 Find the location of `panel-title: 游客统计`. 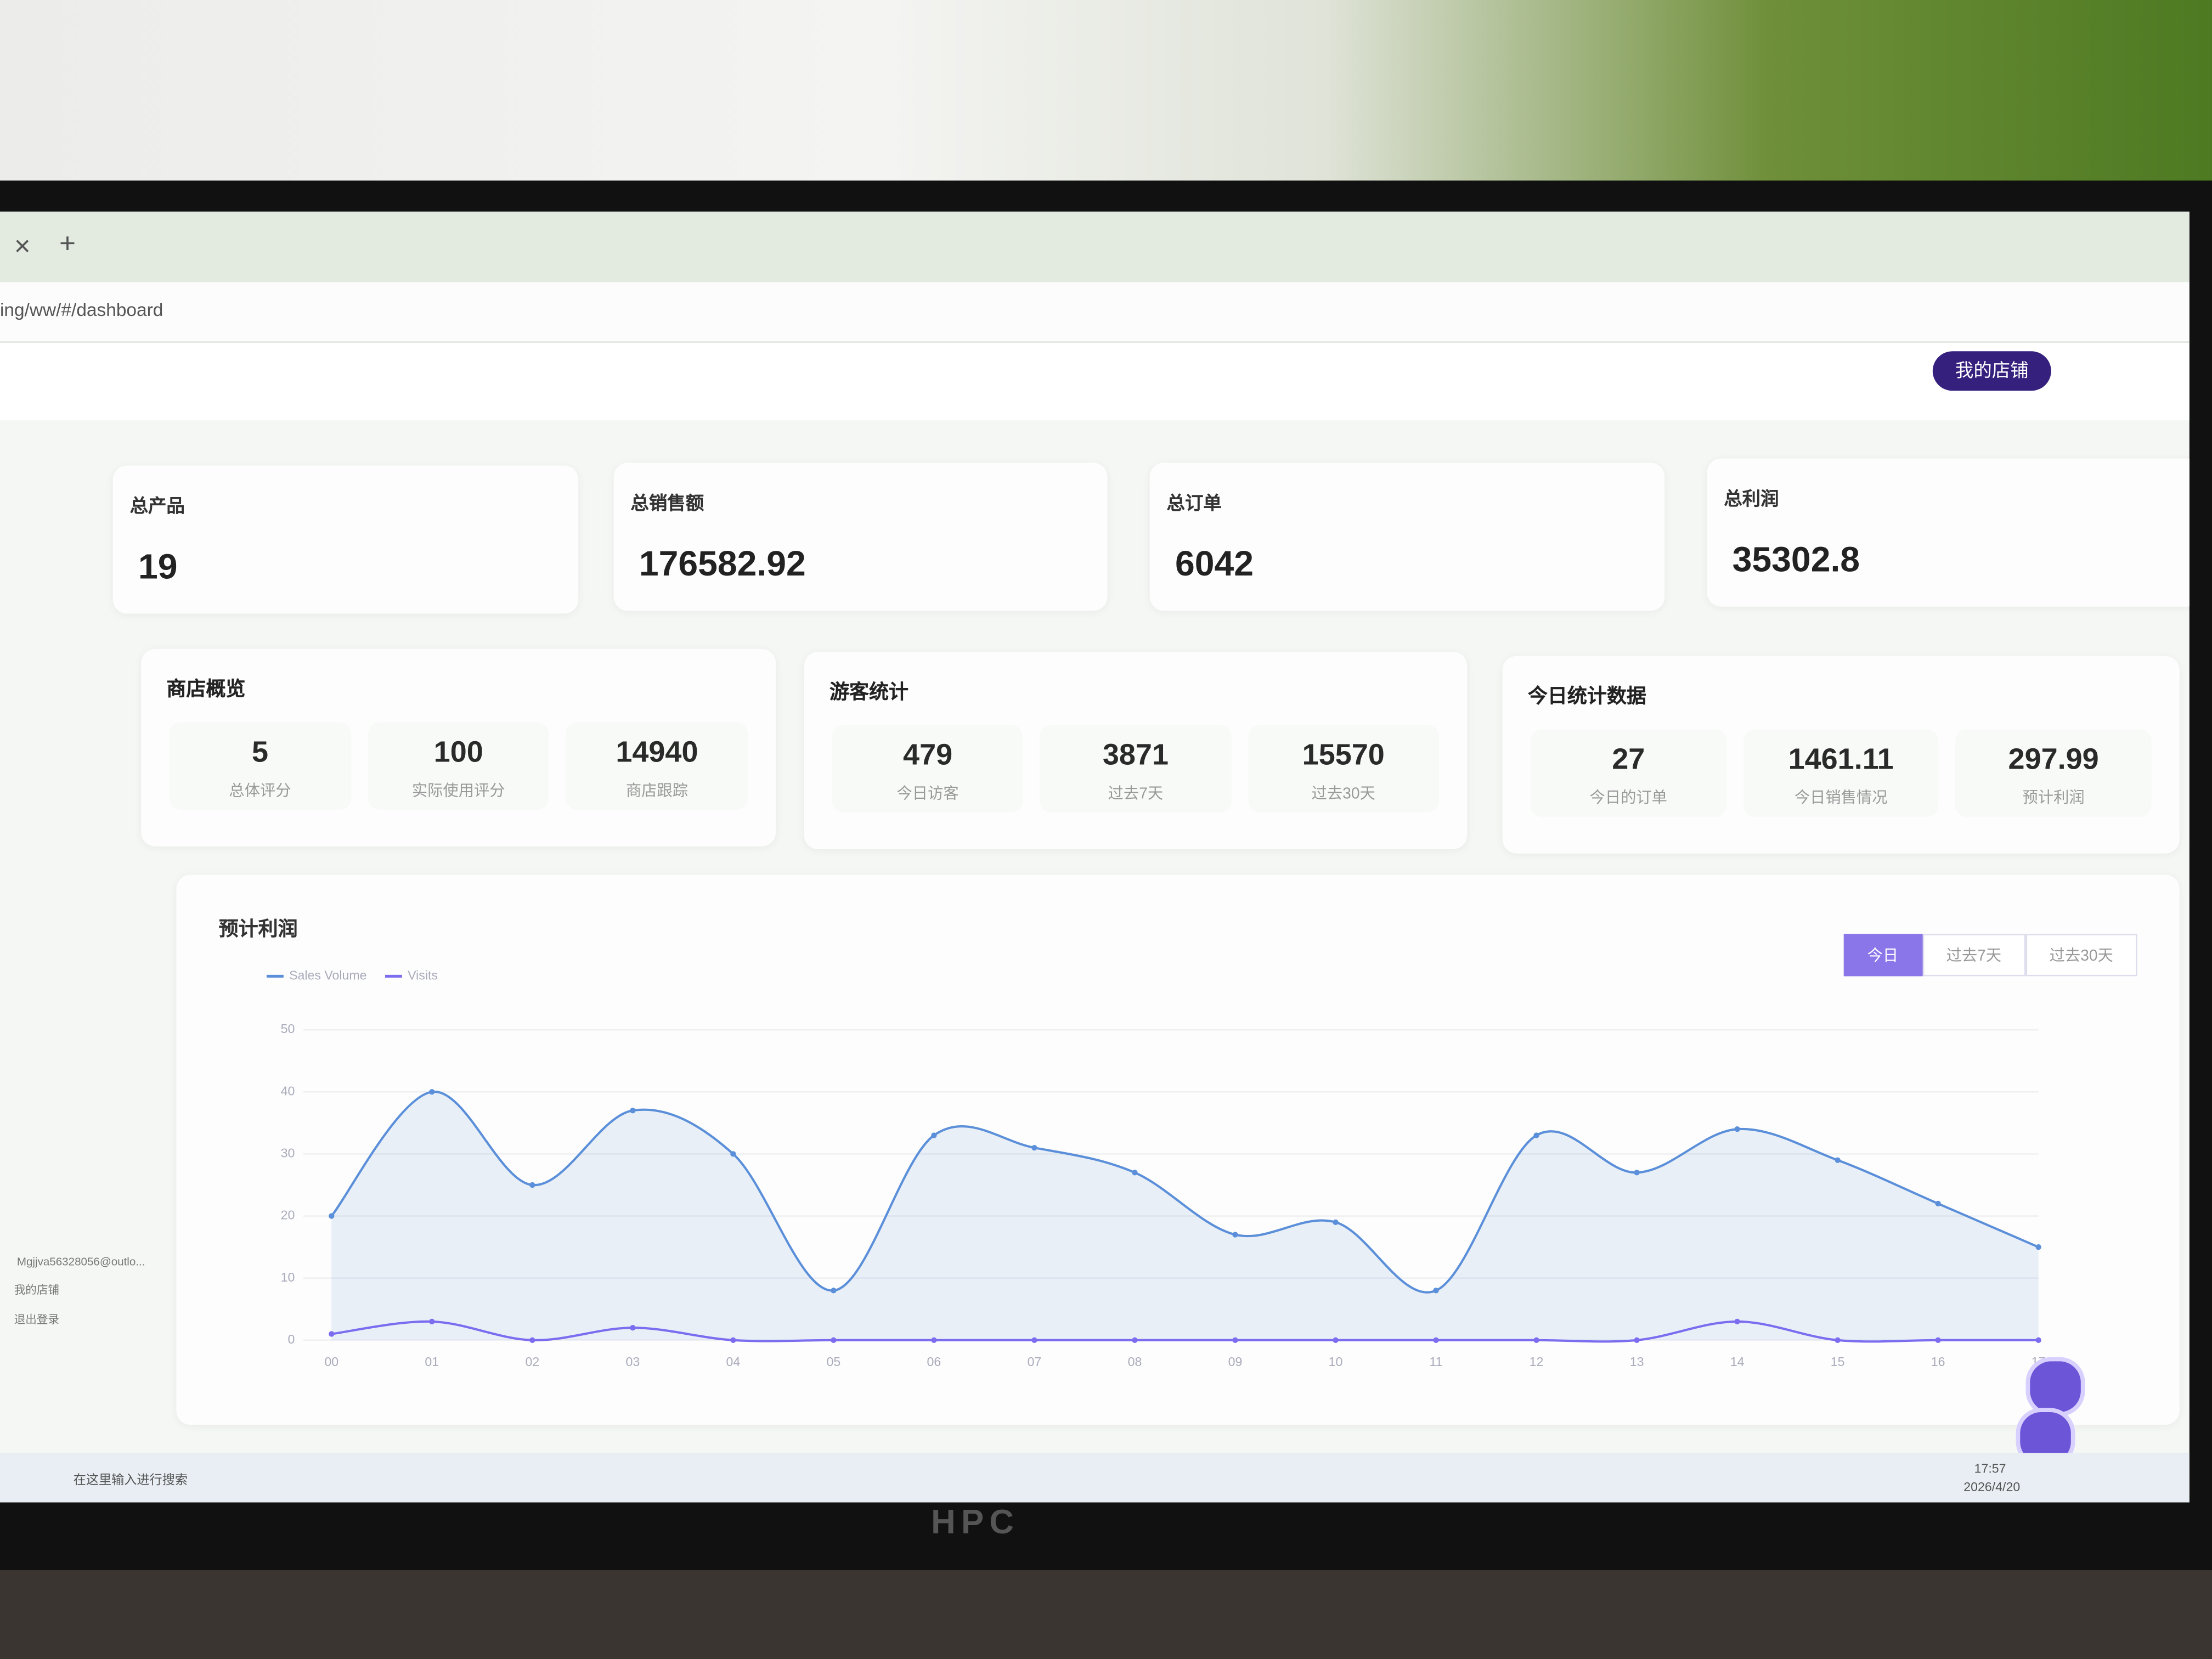

panel-title: 游客统计 is located at coordinates (869, 691).